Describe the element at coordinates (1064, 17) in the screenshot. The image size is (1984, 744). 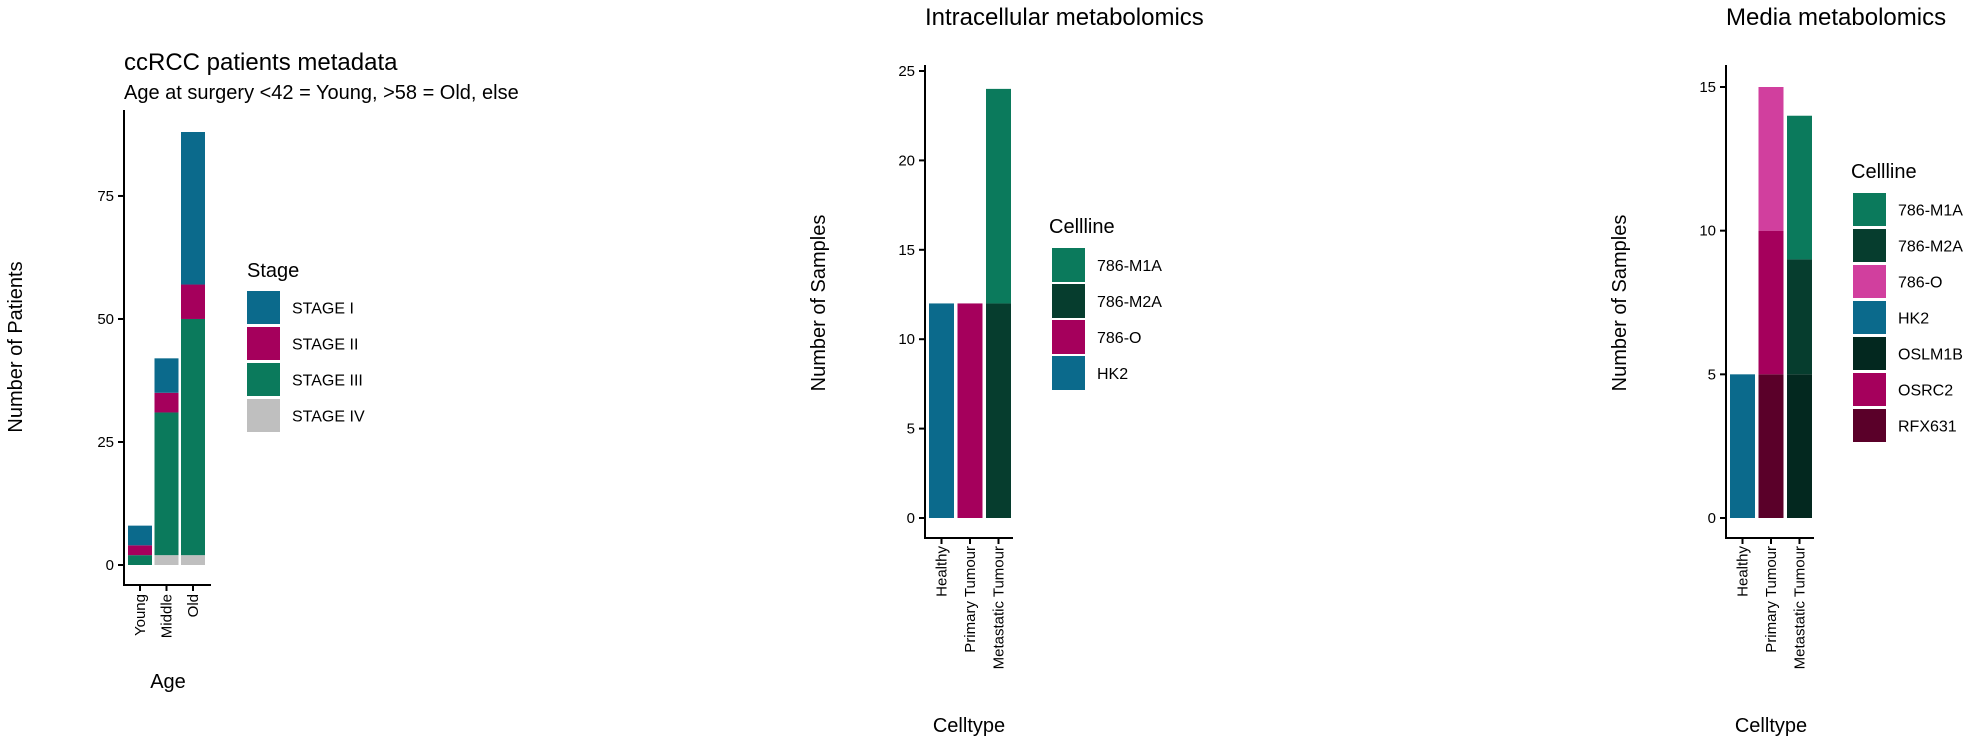
I see `panel2-title: Intracellular metabolomics` at that location.